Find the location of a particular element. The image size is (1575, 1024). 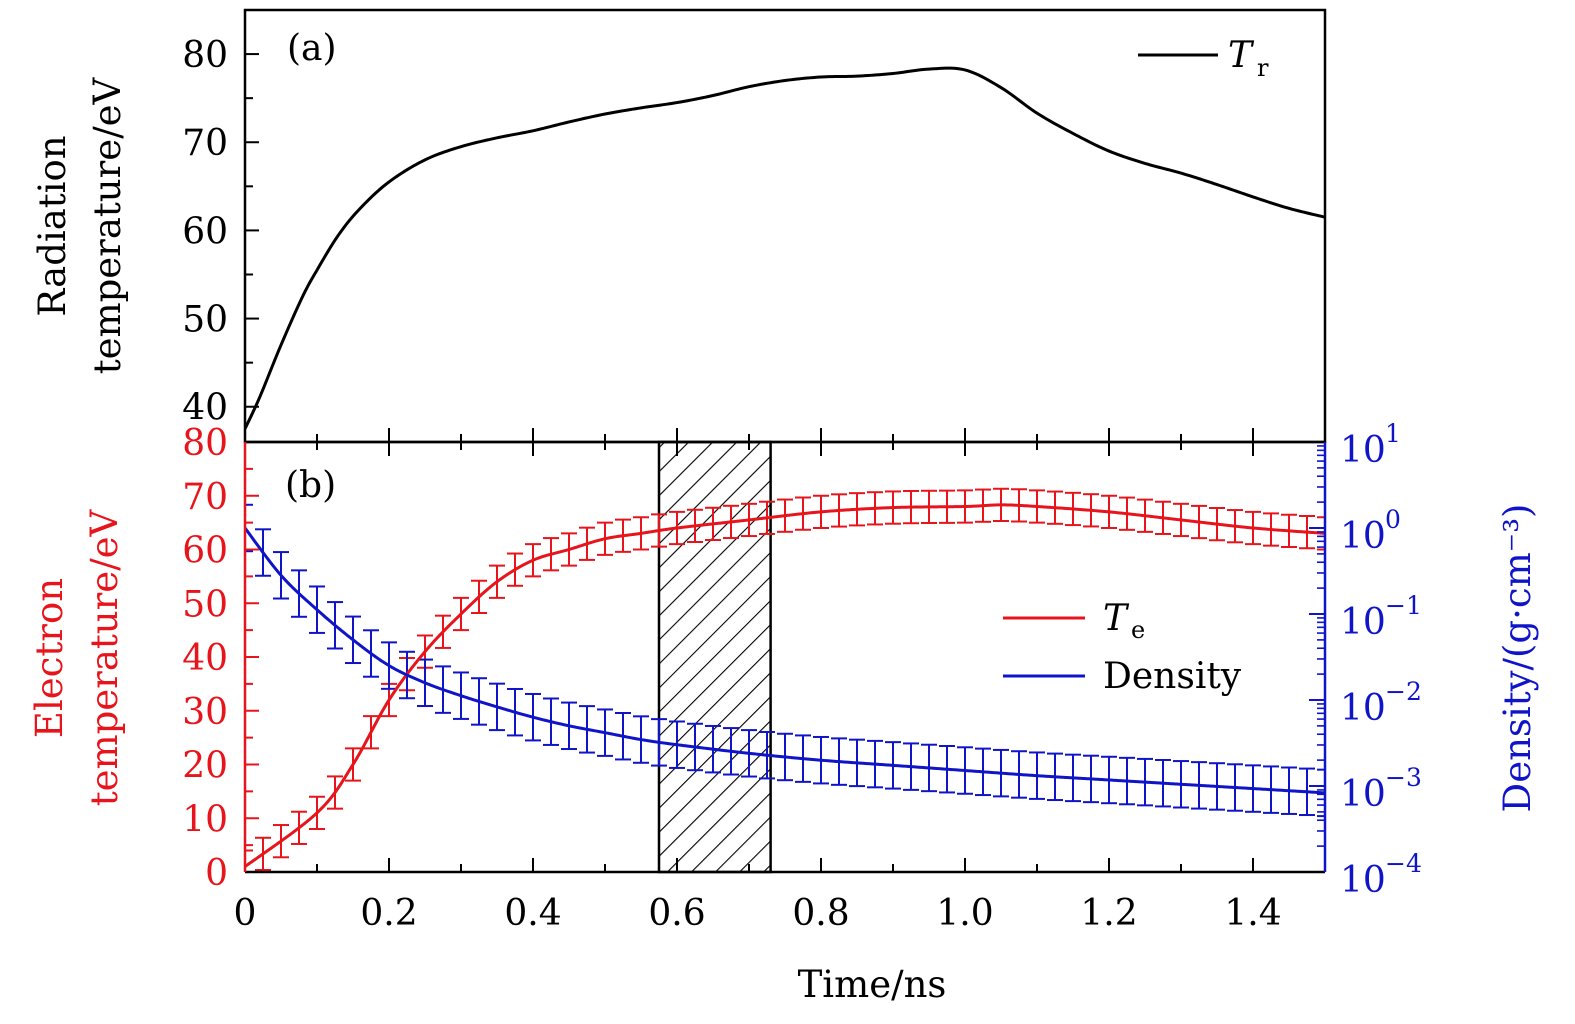

legend-tr-label: T is located at coordinates (1241, 55).